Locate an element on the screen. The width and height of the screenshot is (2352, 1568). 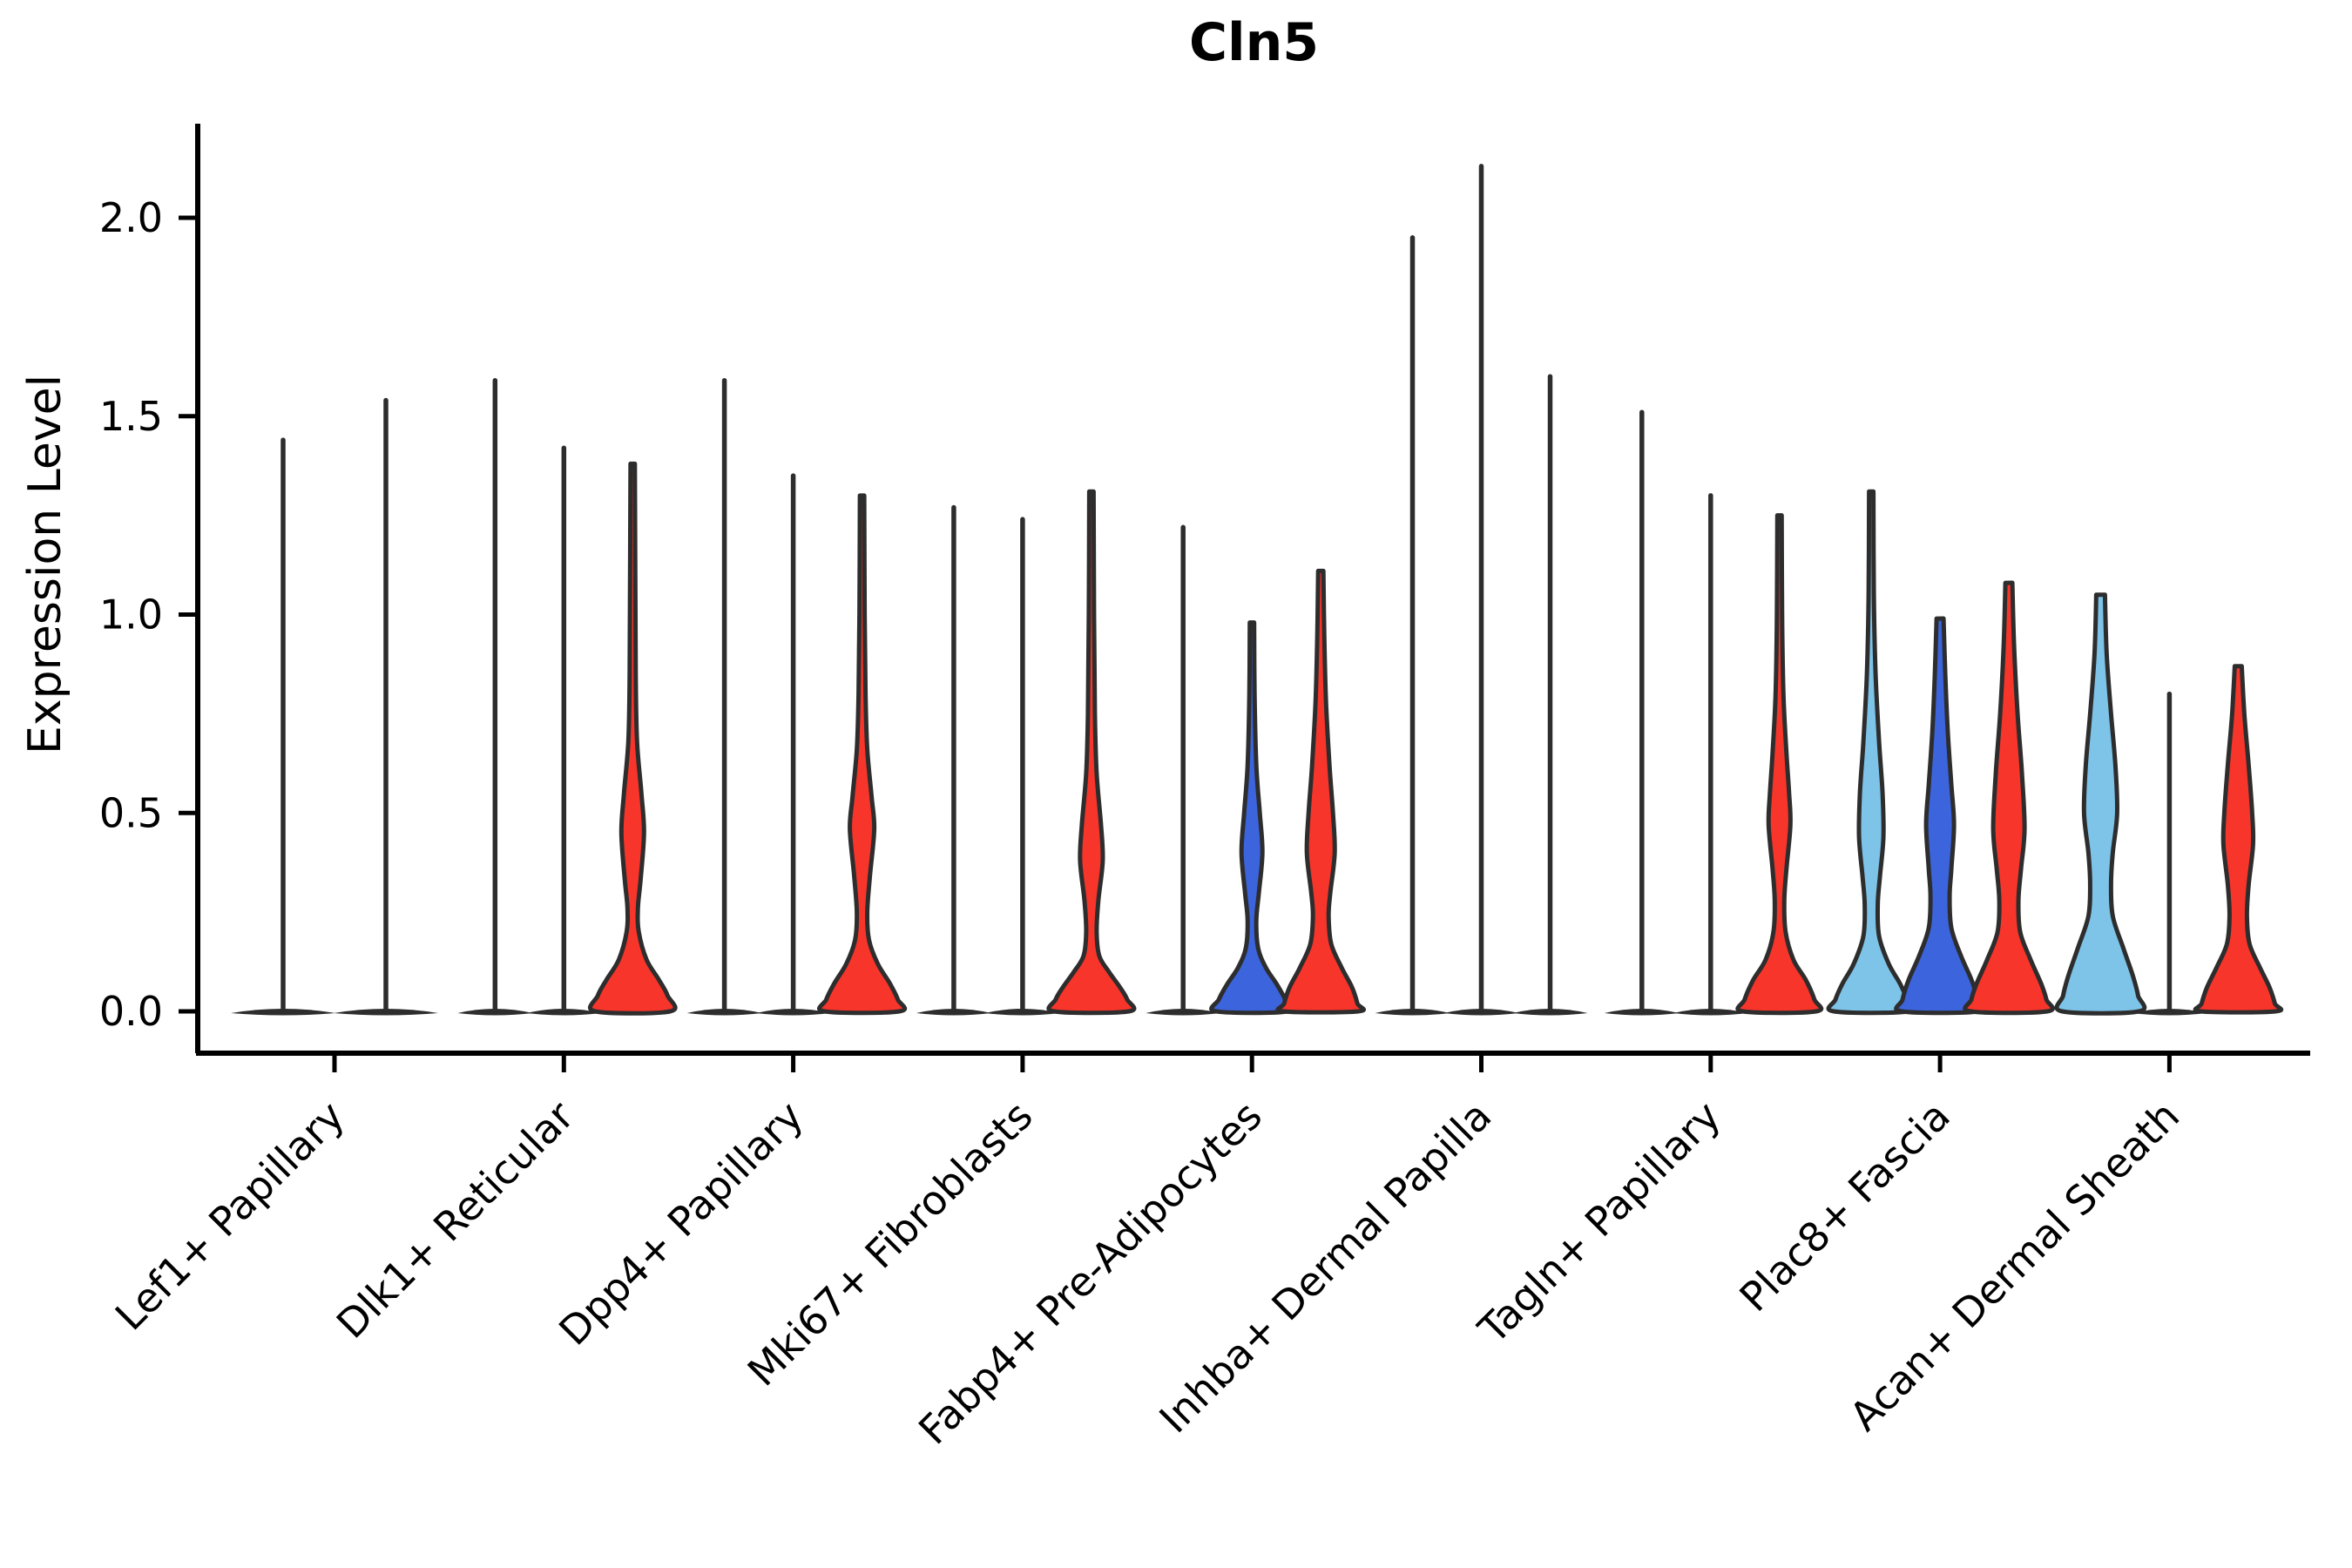
x-tick-label: Dpp4+ Papillary is located at coordinates (681, 1223).